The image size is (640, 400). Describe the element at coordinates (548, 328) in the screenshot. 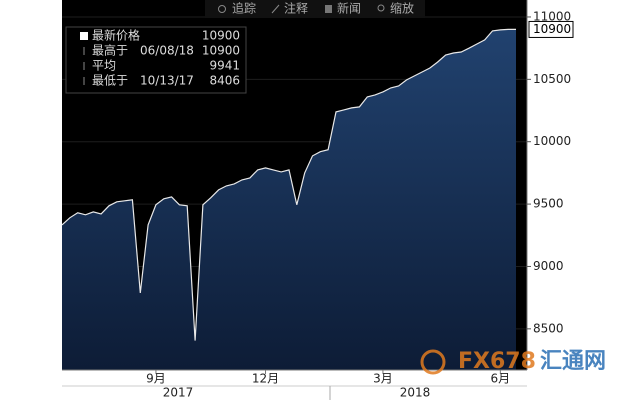

I see `y-tick-label: 8500` at that location.